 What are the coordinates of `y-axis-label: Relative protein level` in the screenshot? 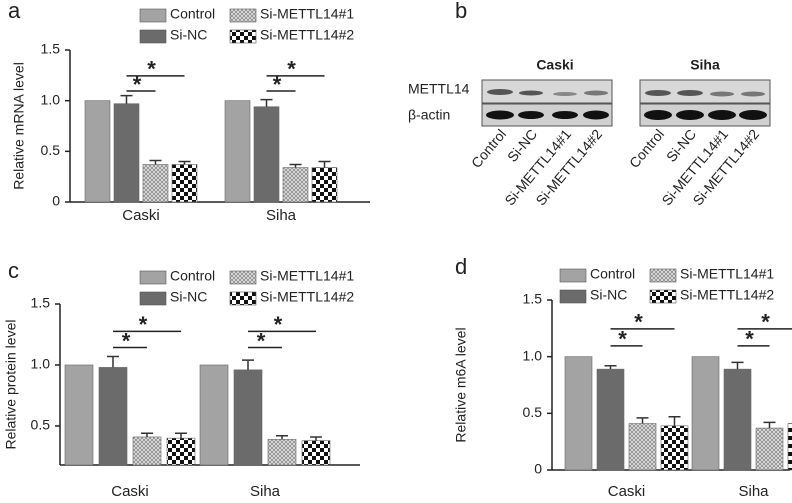 It's located at (11, 385).